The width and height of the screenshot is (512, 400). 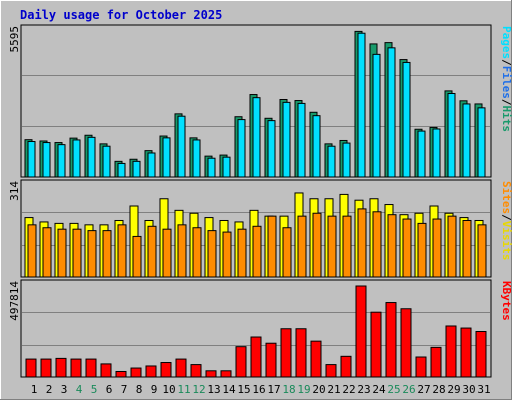 I want to click on x-tick-label-day-20: 20, so click(x=318, y=389).